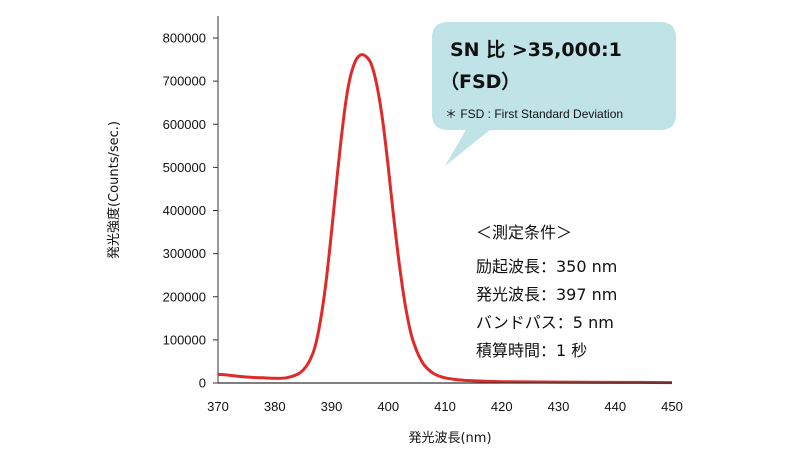 Image resolution: width=800 pixels, height=459 pixels. I want to click on y-tick-label: 800000, so click(184, 38).